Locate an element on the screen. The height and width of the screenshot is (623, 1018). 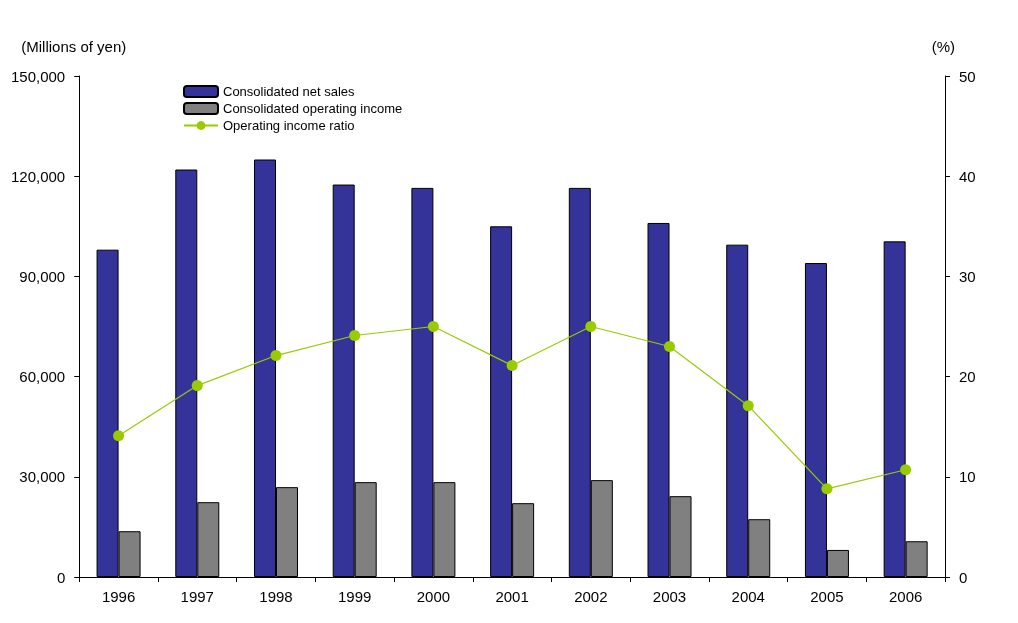
x-tick-label: 2002 is located at coordinates (591, 596).